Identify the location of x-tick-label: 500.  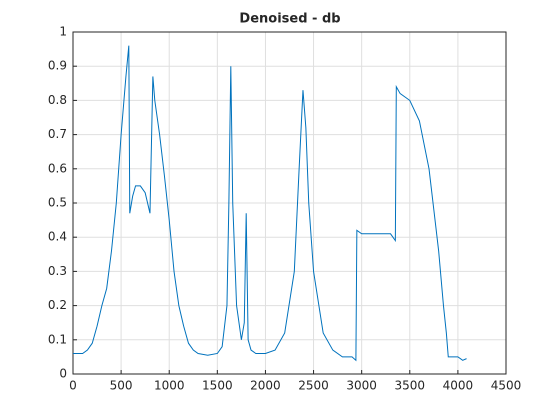
(121, 386).